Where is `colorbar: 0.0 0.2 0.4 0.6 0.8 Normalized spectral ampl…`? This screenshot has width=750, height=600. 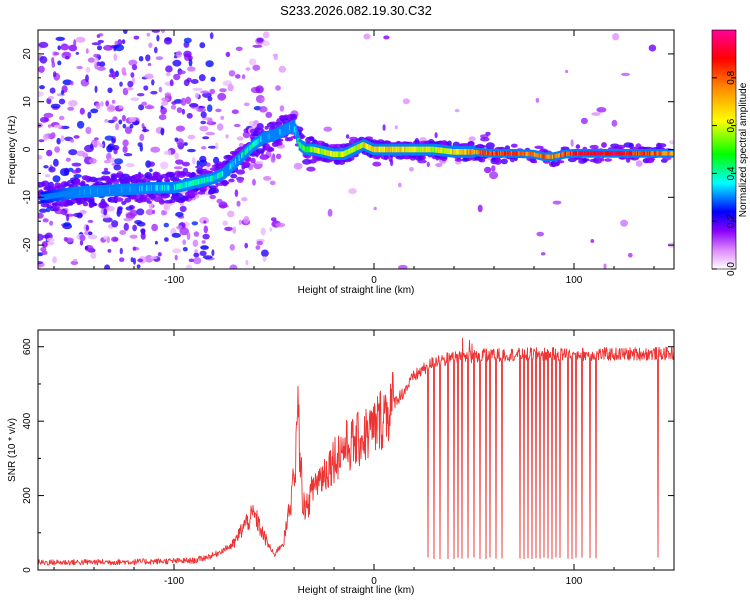 colorbar: 0.0 0.2 0.4 0.6 0.8 Normalized spectral ampl… is located at coordinates (730, 152).